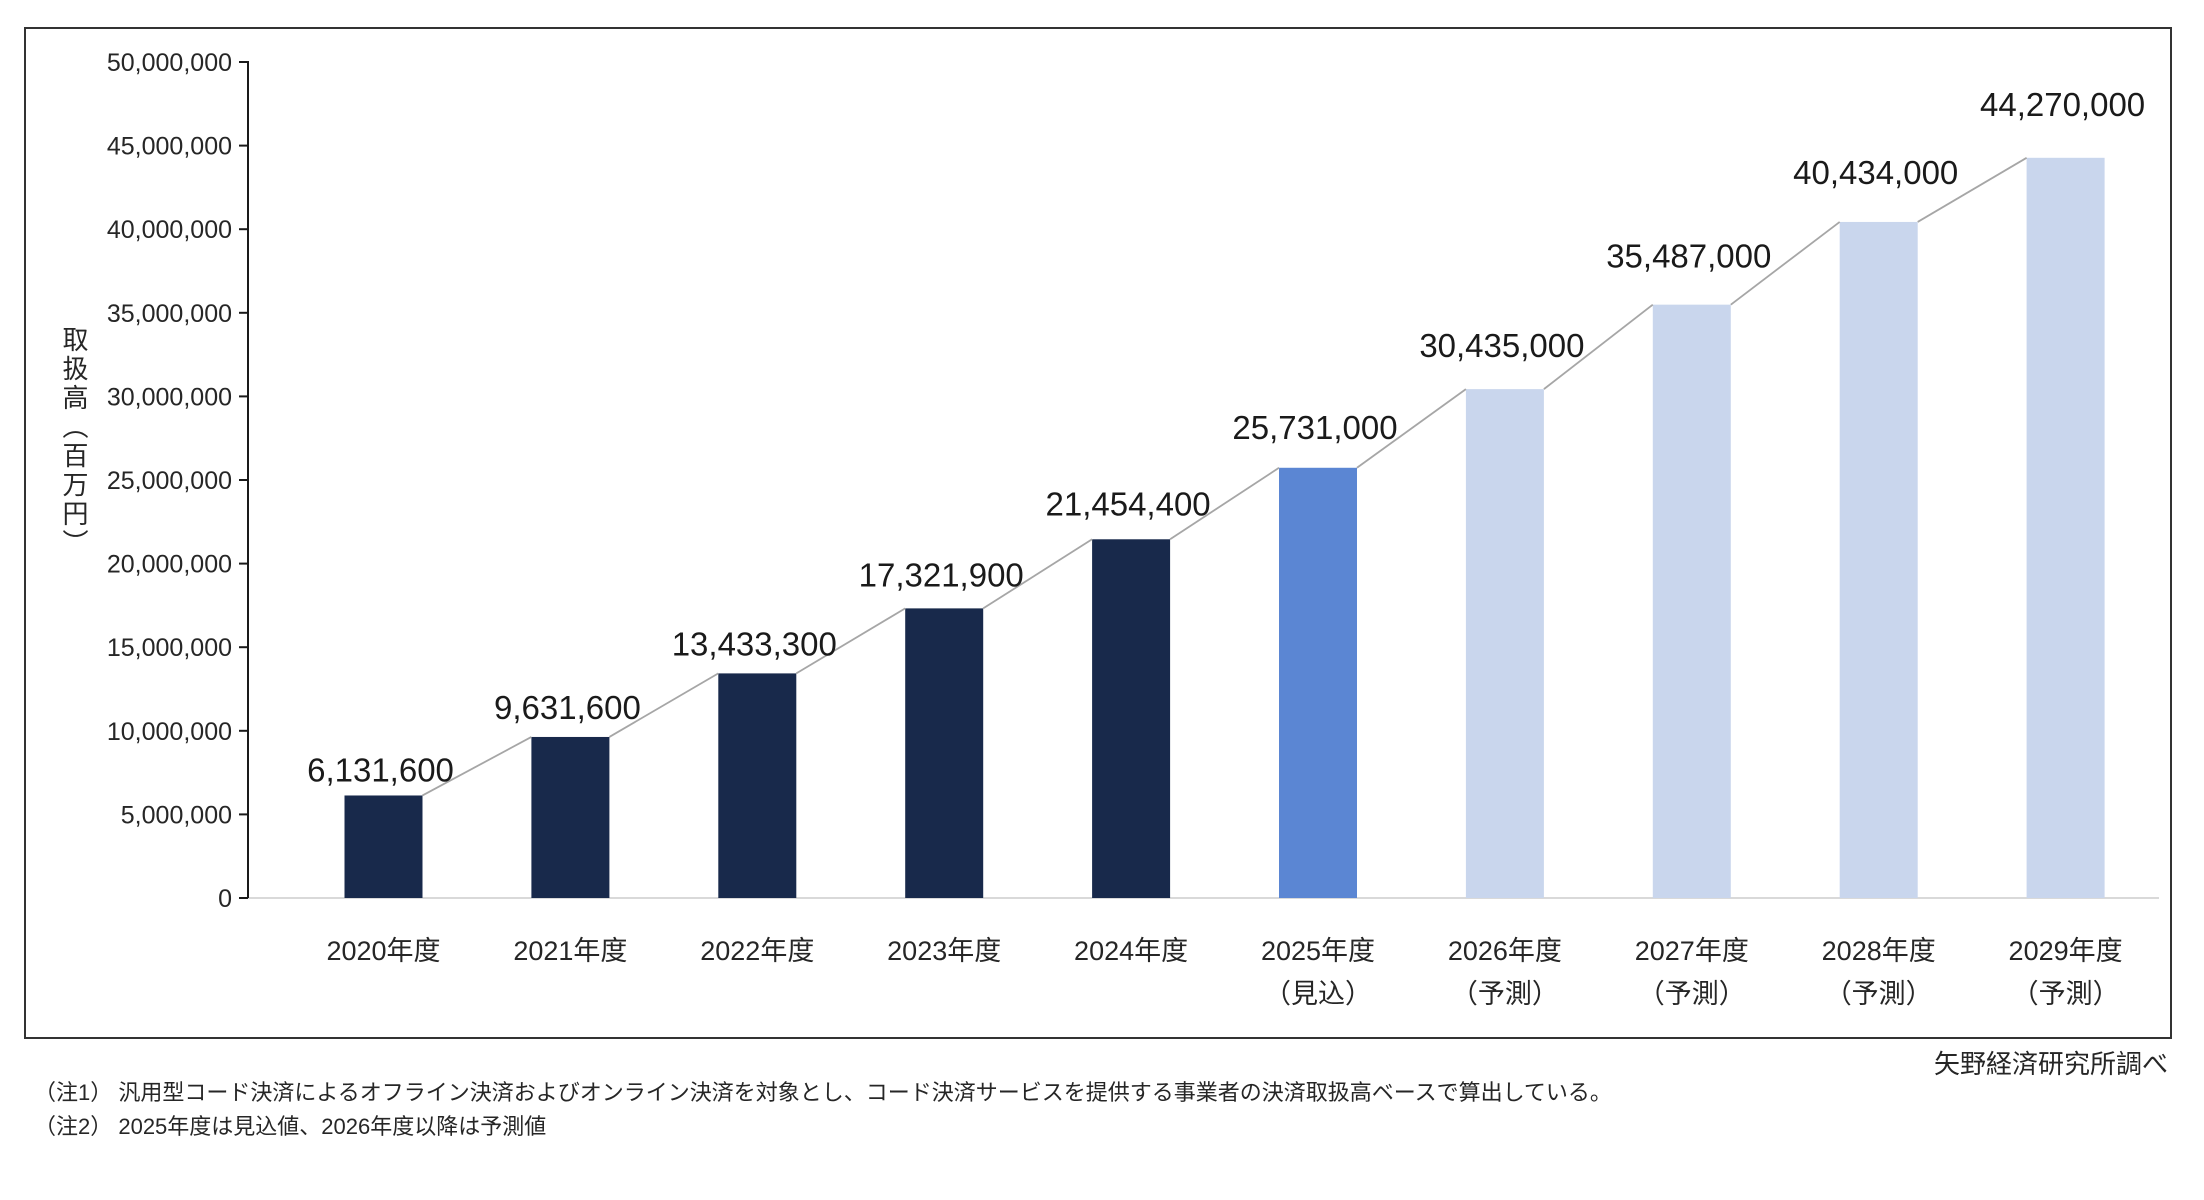  I want to click on x-tick-label: 2024年度, so click(1131, 951).